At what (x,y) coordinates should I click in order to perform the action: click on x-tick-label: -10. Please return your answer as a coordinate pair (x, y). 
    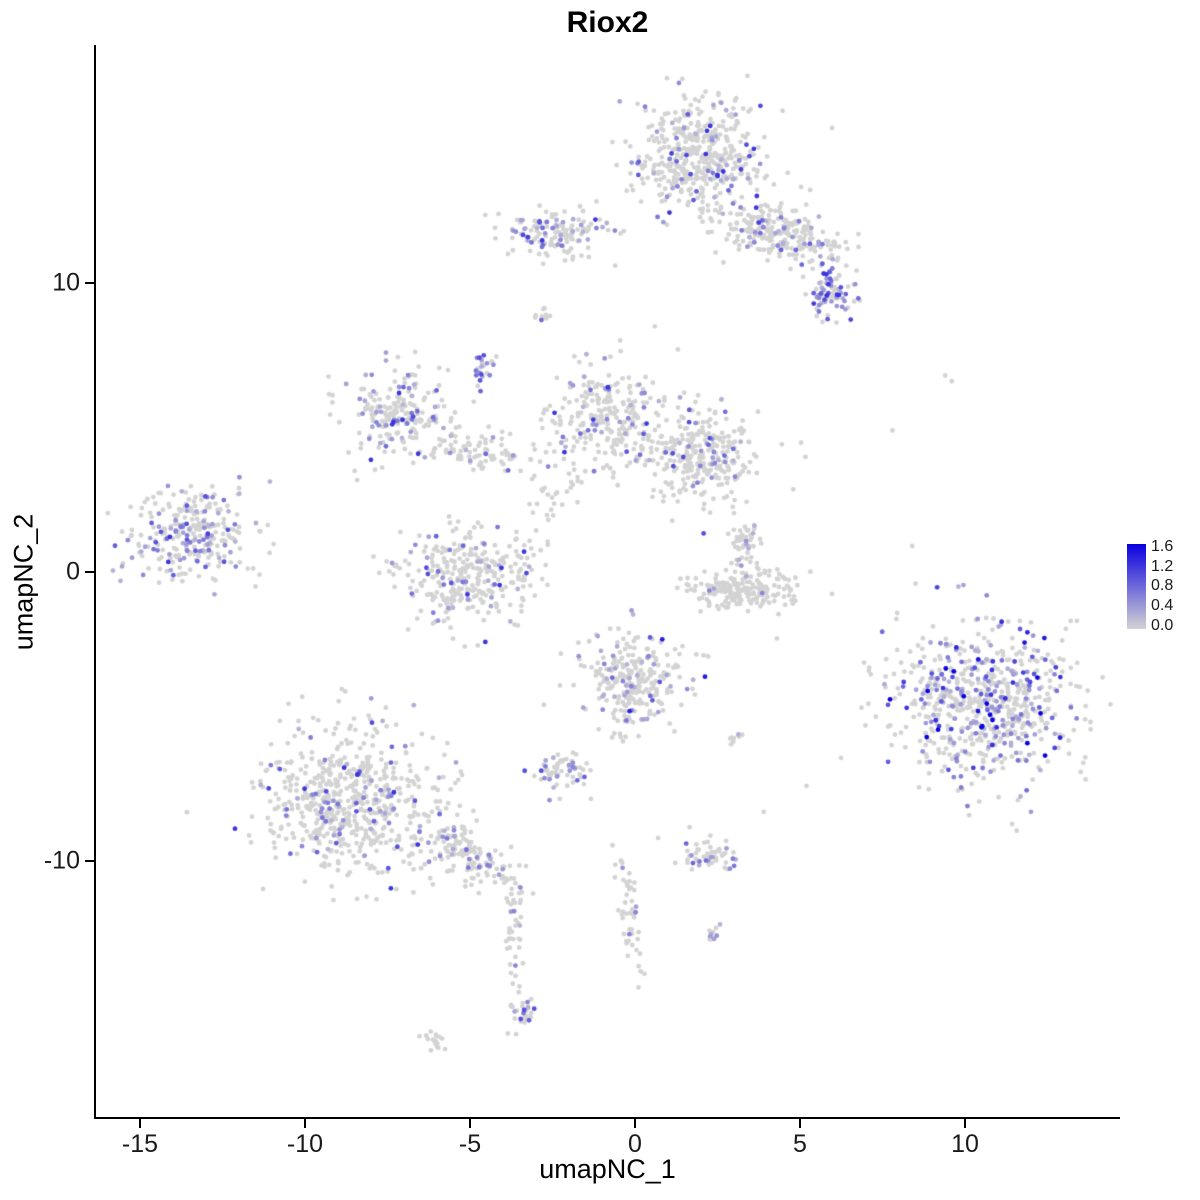
    Looking at the image, I should click on (305, 1144).